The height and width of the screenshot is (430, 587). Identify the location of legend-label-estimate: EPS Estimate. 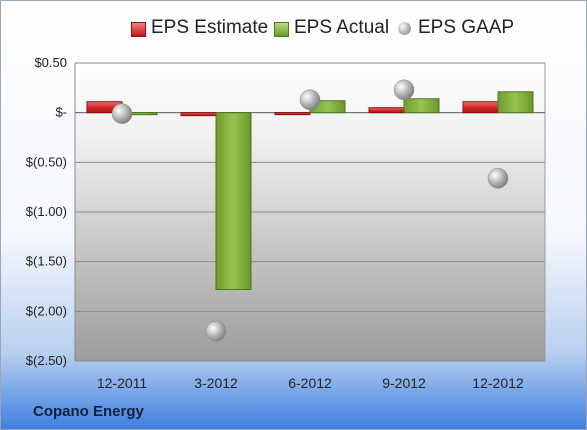
(210, 27).